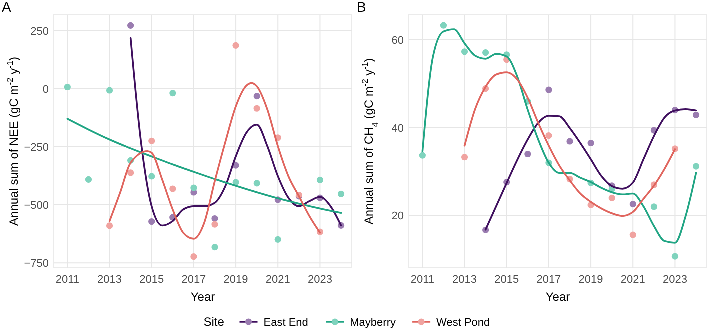 The width and height of the screenshot is (709, 332). What do you see at coordinates (7, 7) in the screenshot?
I see `chart-title: A` at bounding box center [7, 7].